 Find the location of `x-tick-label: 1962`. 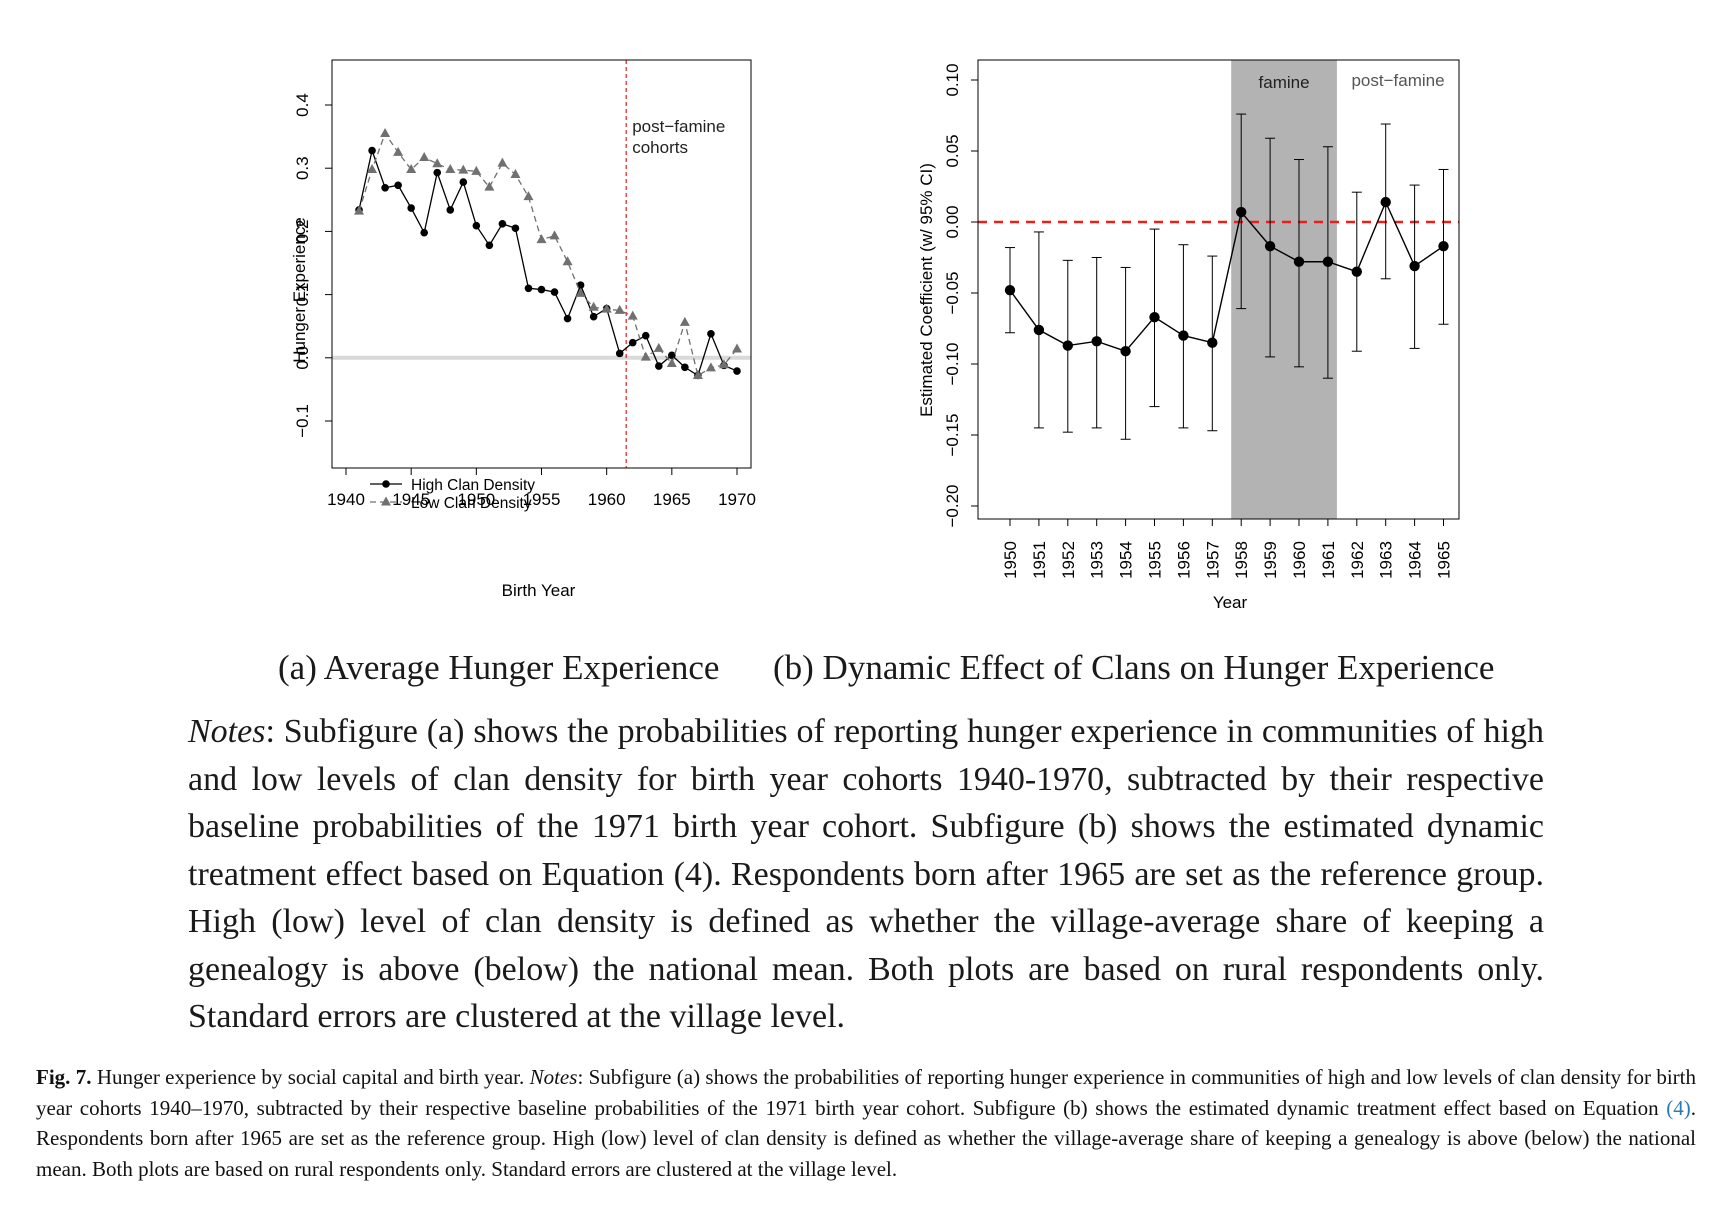

x-tick-label: 1962 is located at coordinates (1357, 560).